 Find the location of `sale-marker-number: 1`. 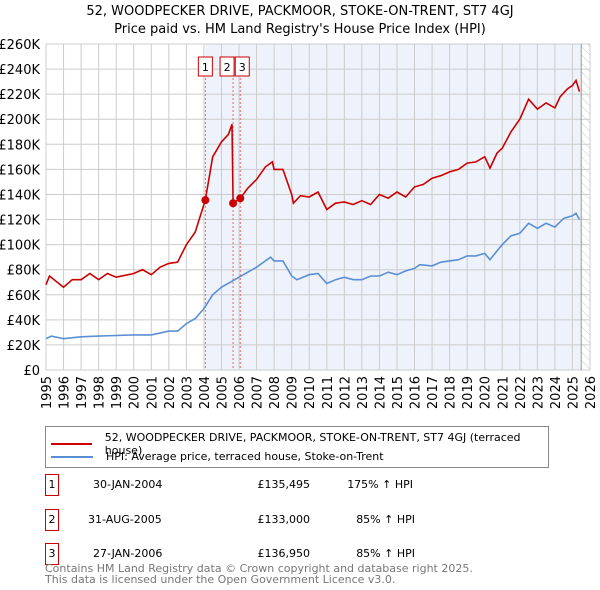

sale-marker-number: 1 is located at coordinates (52, 485).